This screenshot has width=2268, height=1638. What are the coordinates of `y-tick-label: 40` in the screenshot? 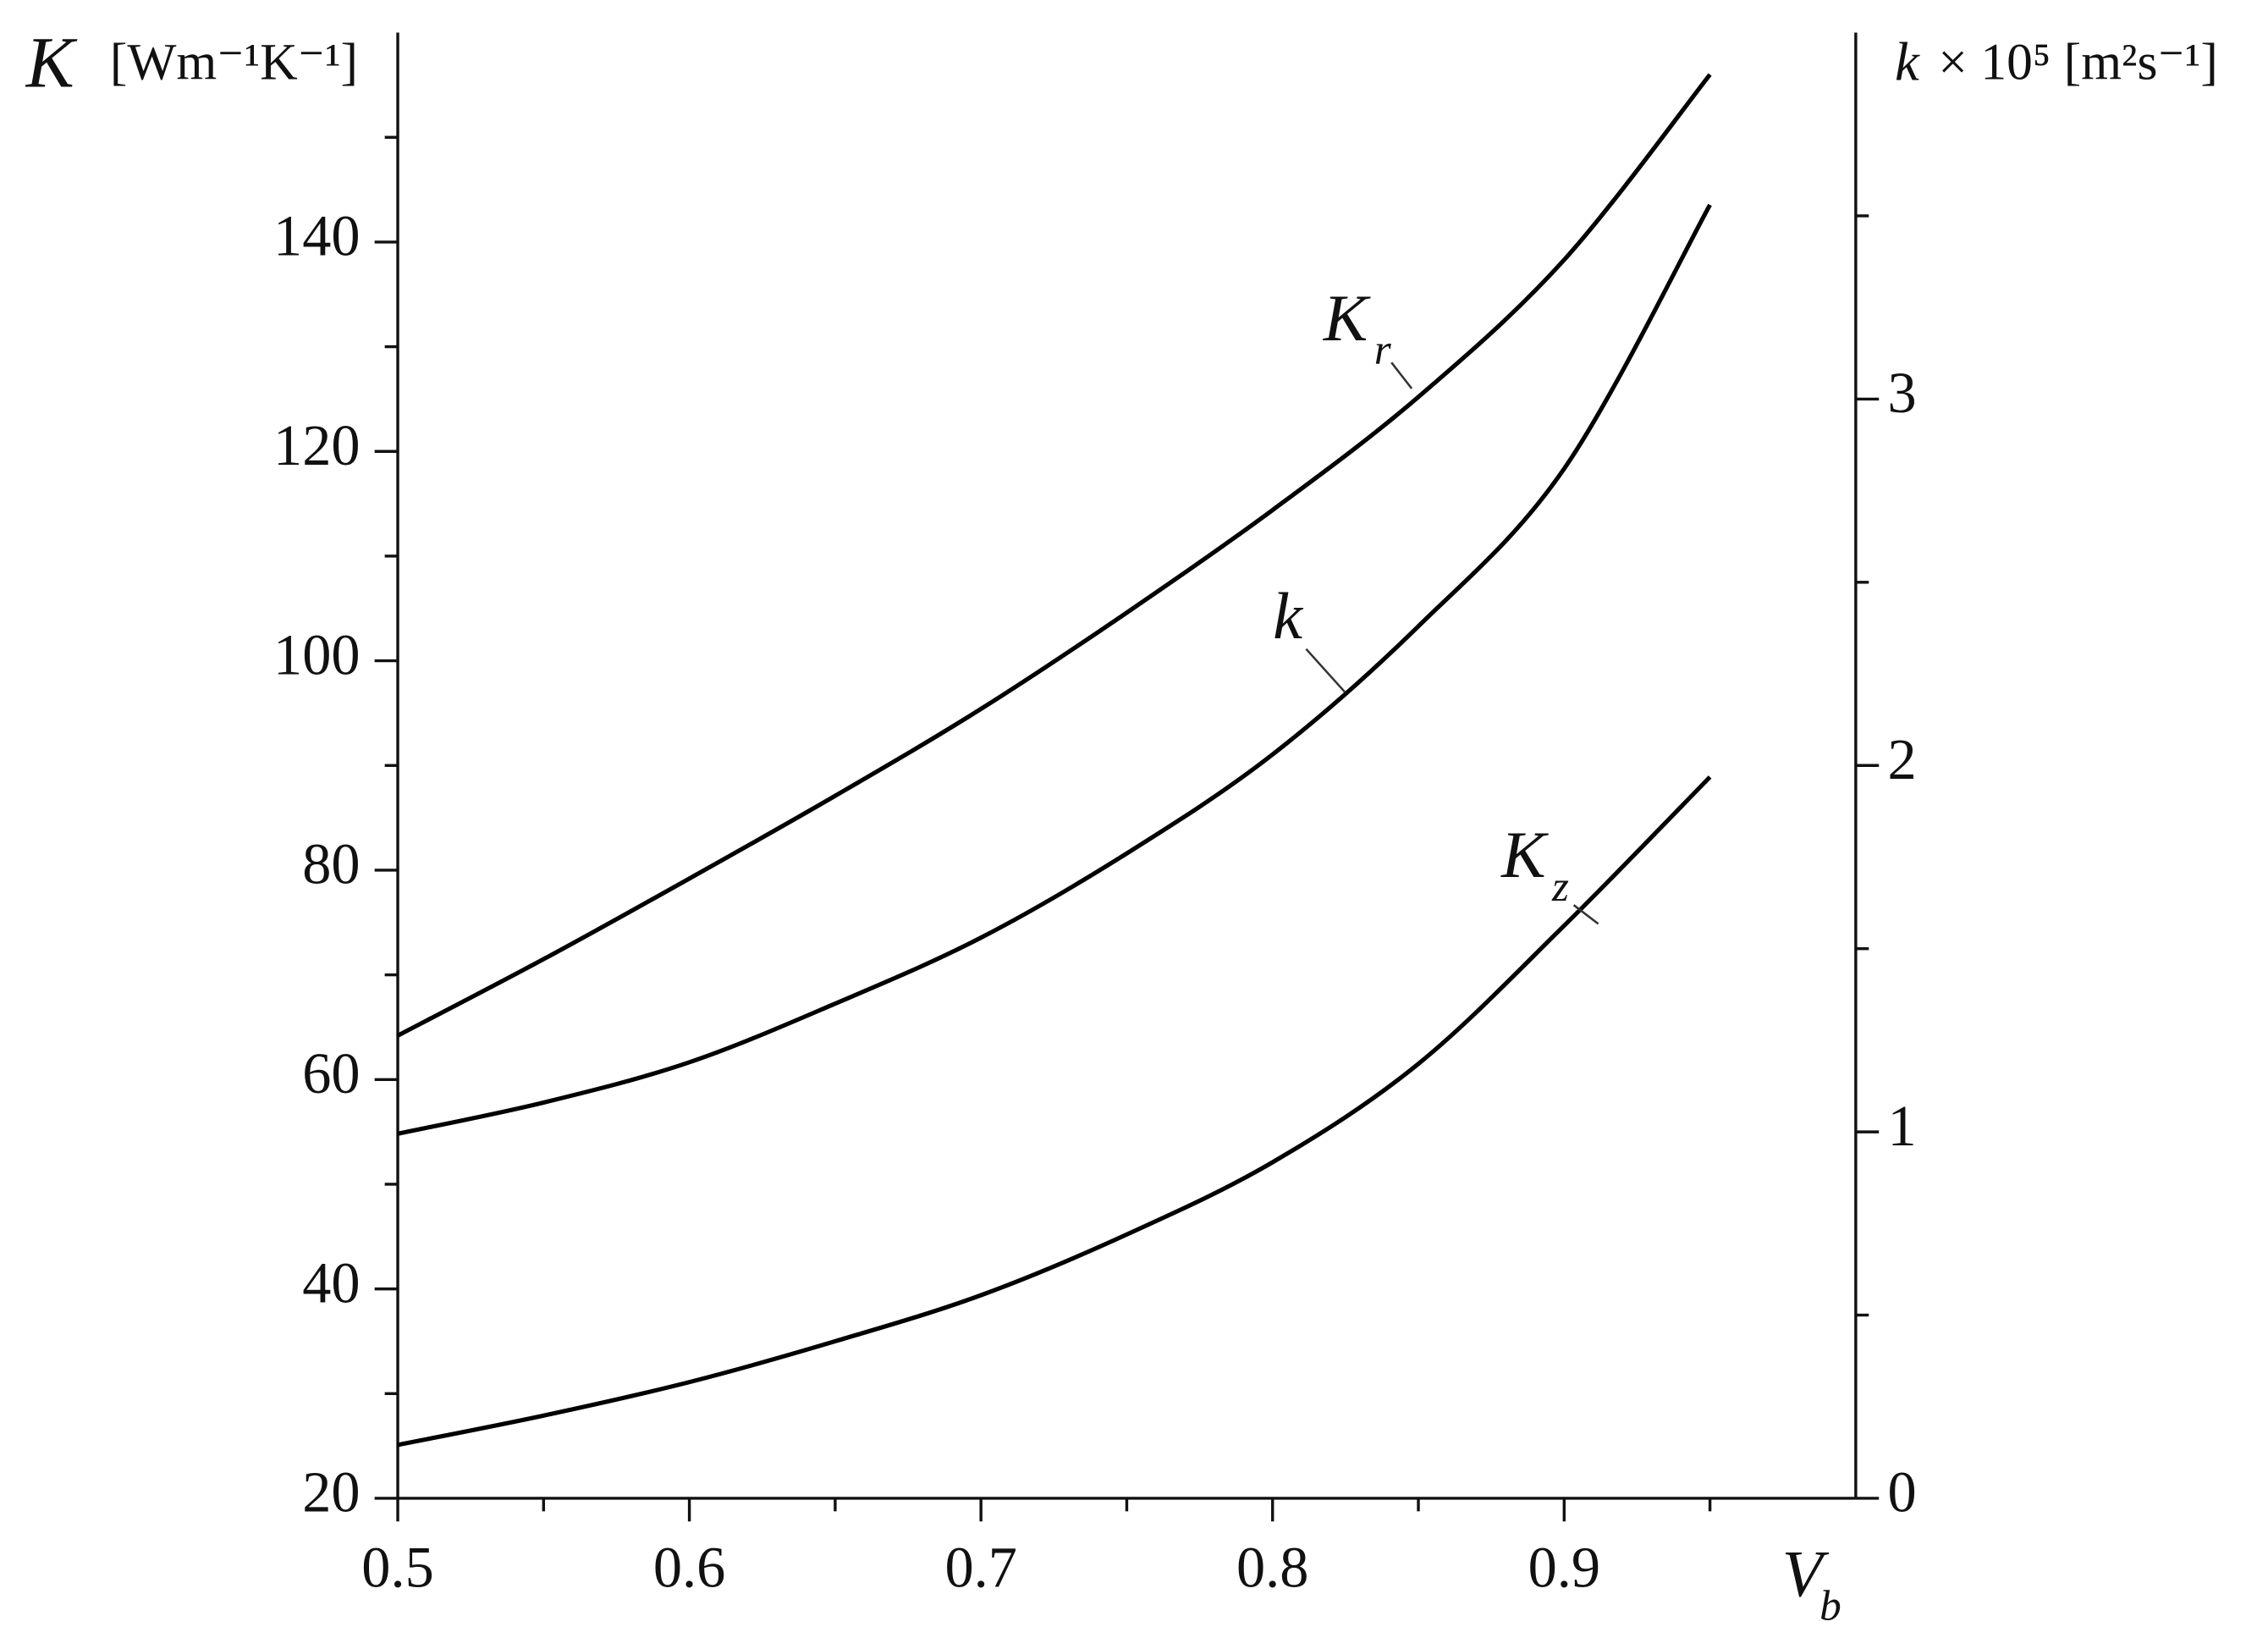 It's located at (331, 1282).